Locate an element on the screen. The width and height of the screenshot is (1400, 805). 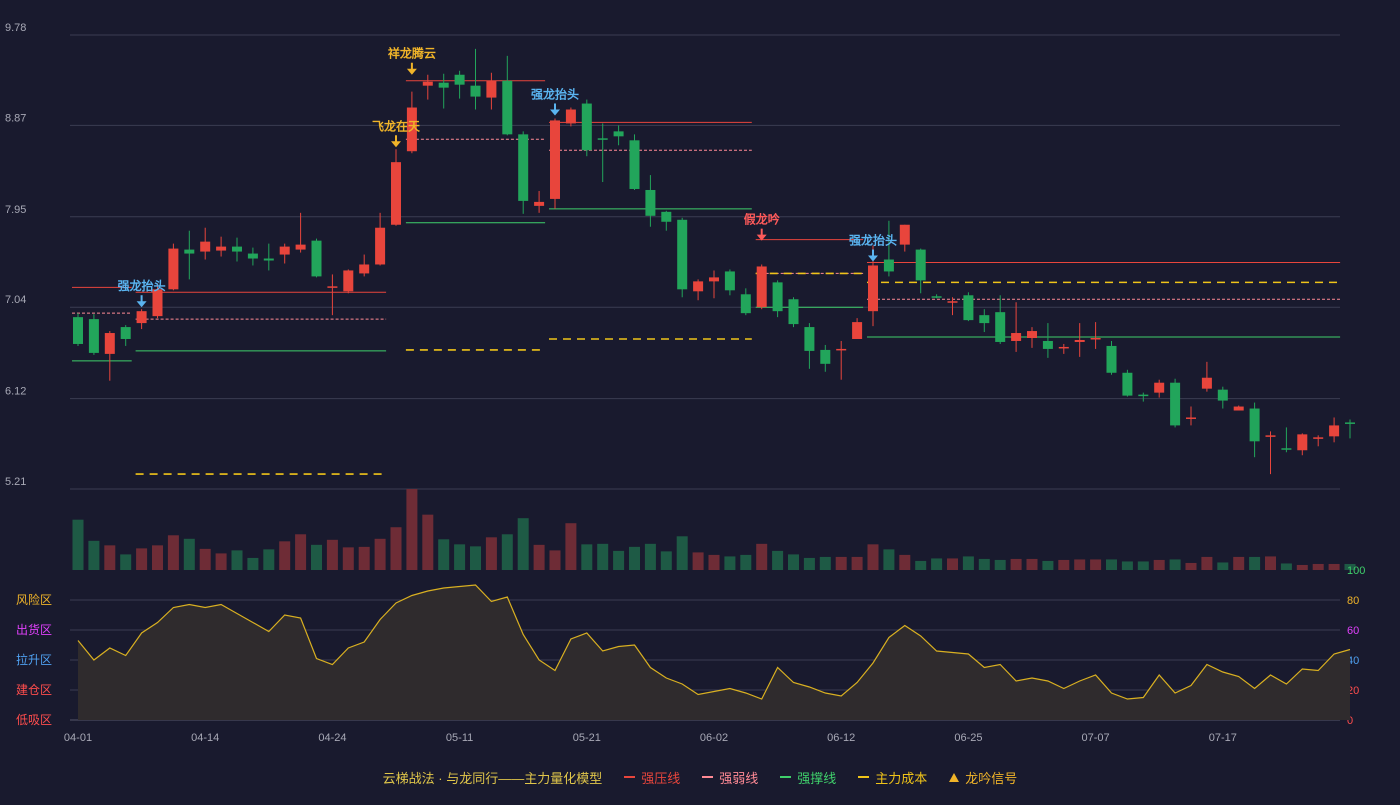
support-line-icon is located at coordinates (786, 777).